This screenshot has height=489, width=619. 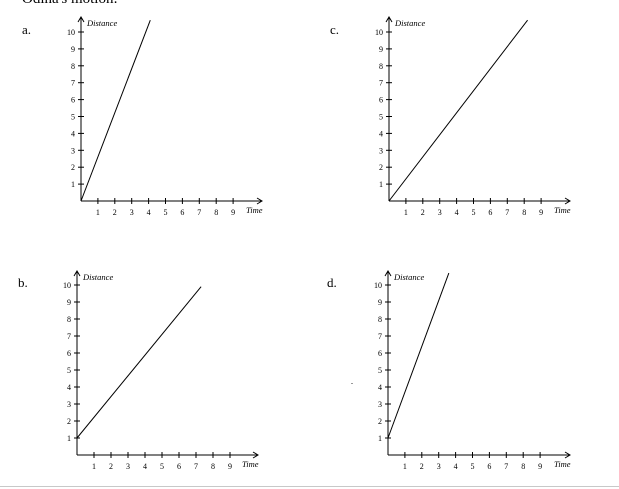 What do you see at coordinates (77, 273) in the screenshot?
I see `y-axis-arrow-b` at bounding box center [77, 273].